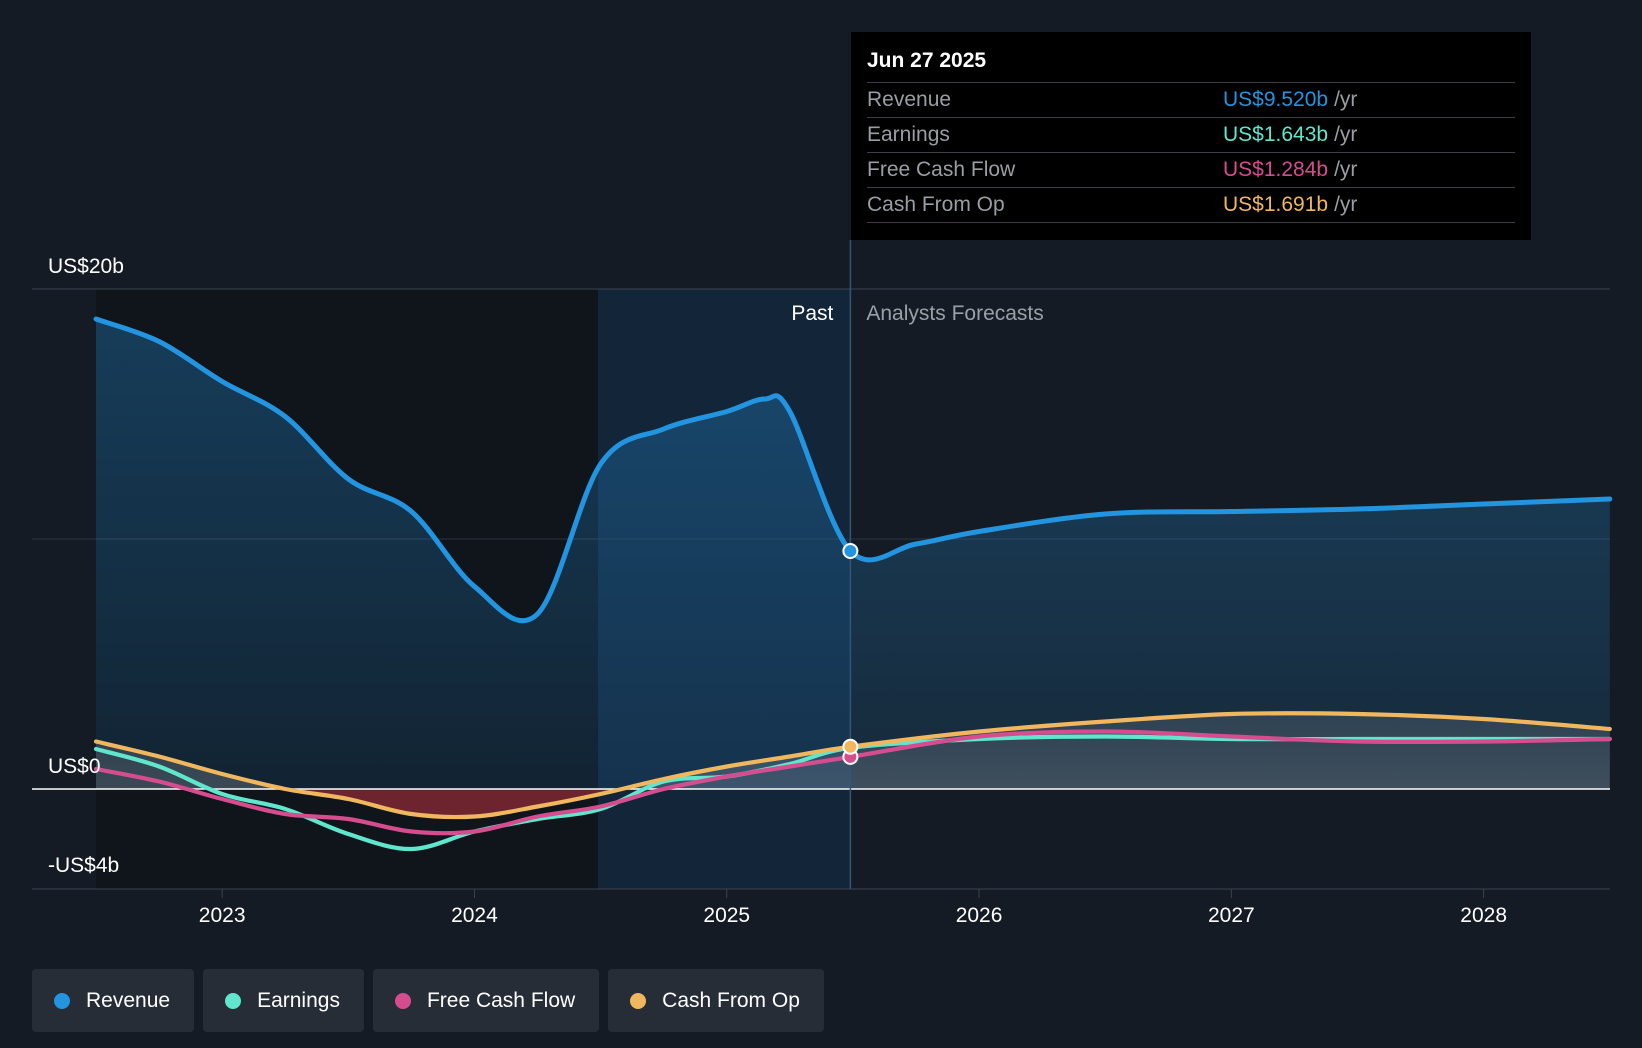  What do you see at coordinates (850, 551) in the screenshot?
I see `present-marker-revenue` at bounding box center [850, 551].